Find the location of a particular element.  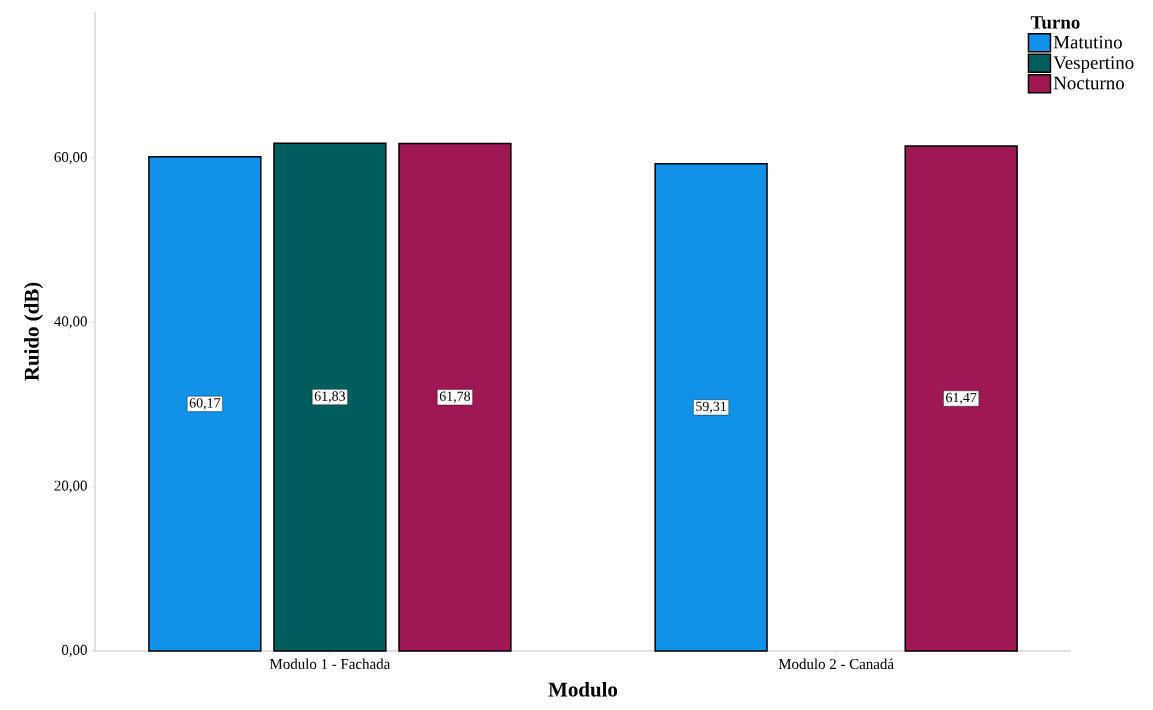

data-label: 61,78 is located at coordinates (455, 397).